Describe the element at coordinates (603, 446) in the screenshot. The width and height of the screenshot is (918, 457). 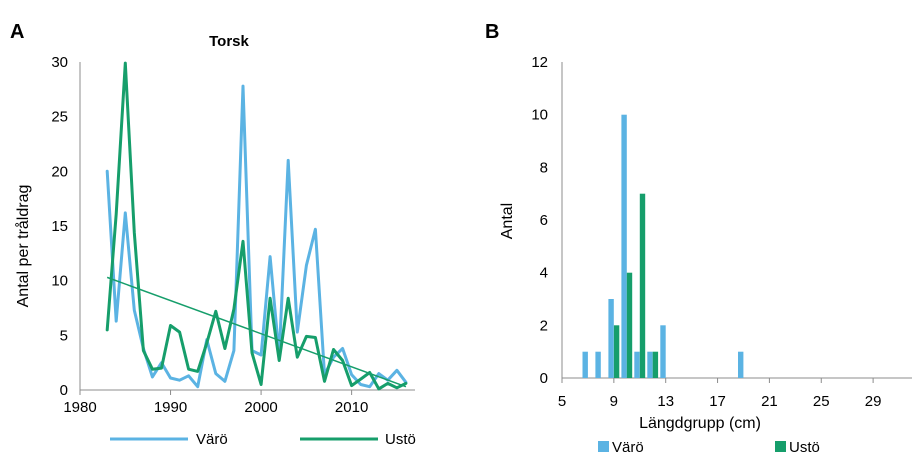
I see `legend-swatch-varo` at that location.